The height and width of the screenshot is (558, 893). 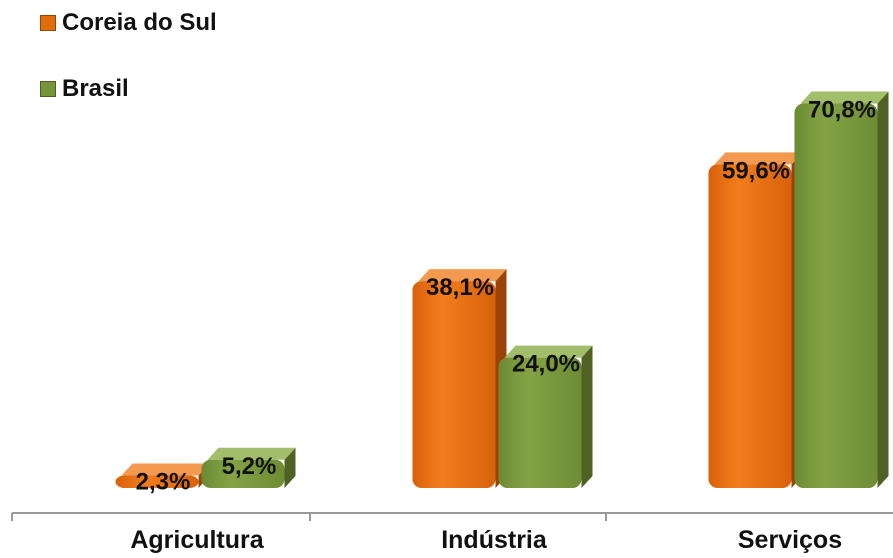 I want to click on x-tick-label-2: Indústria, so click(x=494, y=540).